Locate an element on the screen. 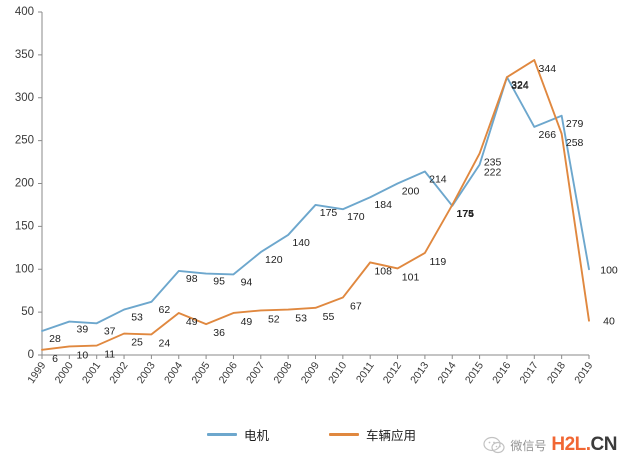 The height and width of the screenshot is (470, 623). x-tick-label: 2019 is located at coordinates (583, 373).